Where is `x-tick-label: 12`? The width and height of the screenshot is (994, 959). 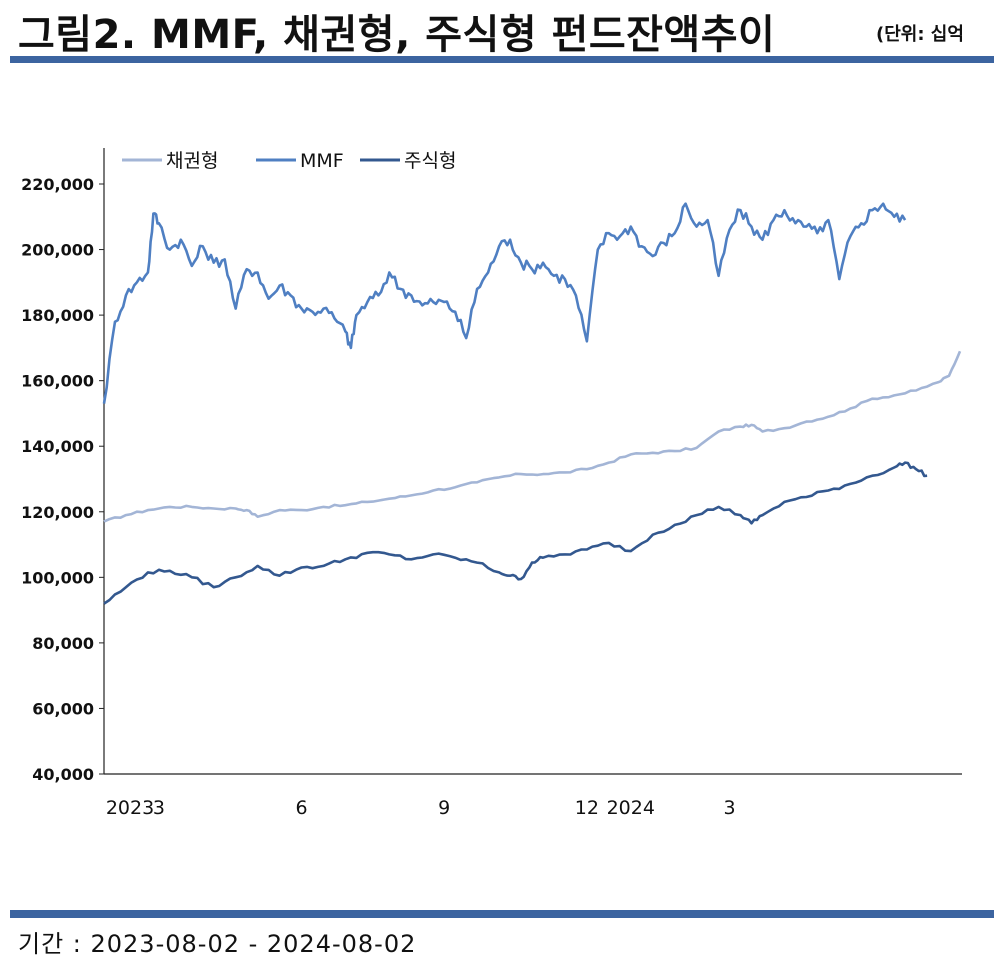 x-tick-label: 12 is located at coordinates (587, 808).